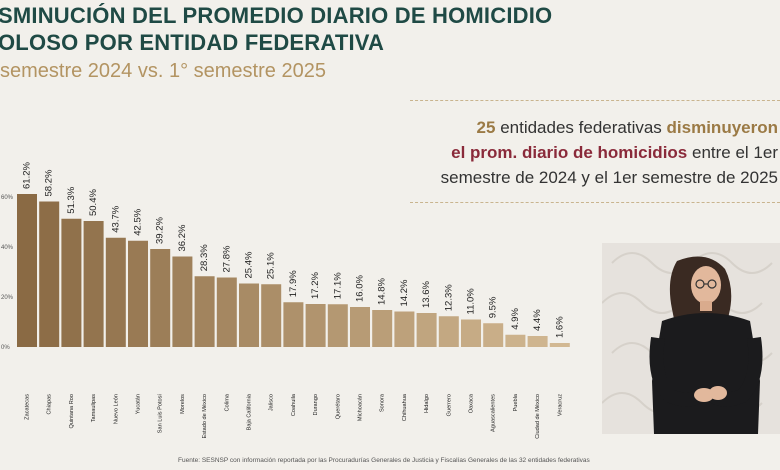 This screenshot has height=470, width=780. Describe the element at coordinates (249, 411) in the screenshot. I see `category-label: Baja California` at that location.